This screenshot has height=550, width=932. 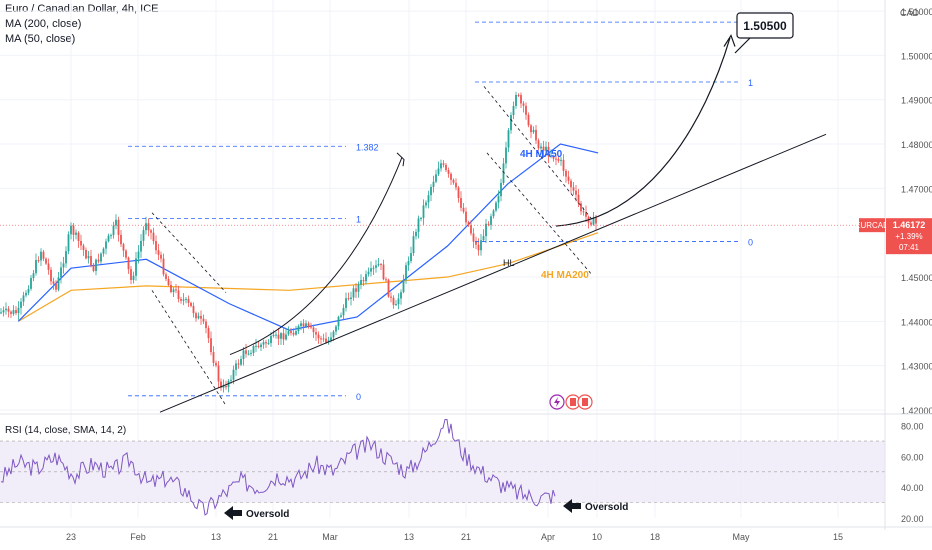 I want to click on time-tick: 13, so click(x=409, y=537).